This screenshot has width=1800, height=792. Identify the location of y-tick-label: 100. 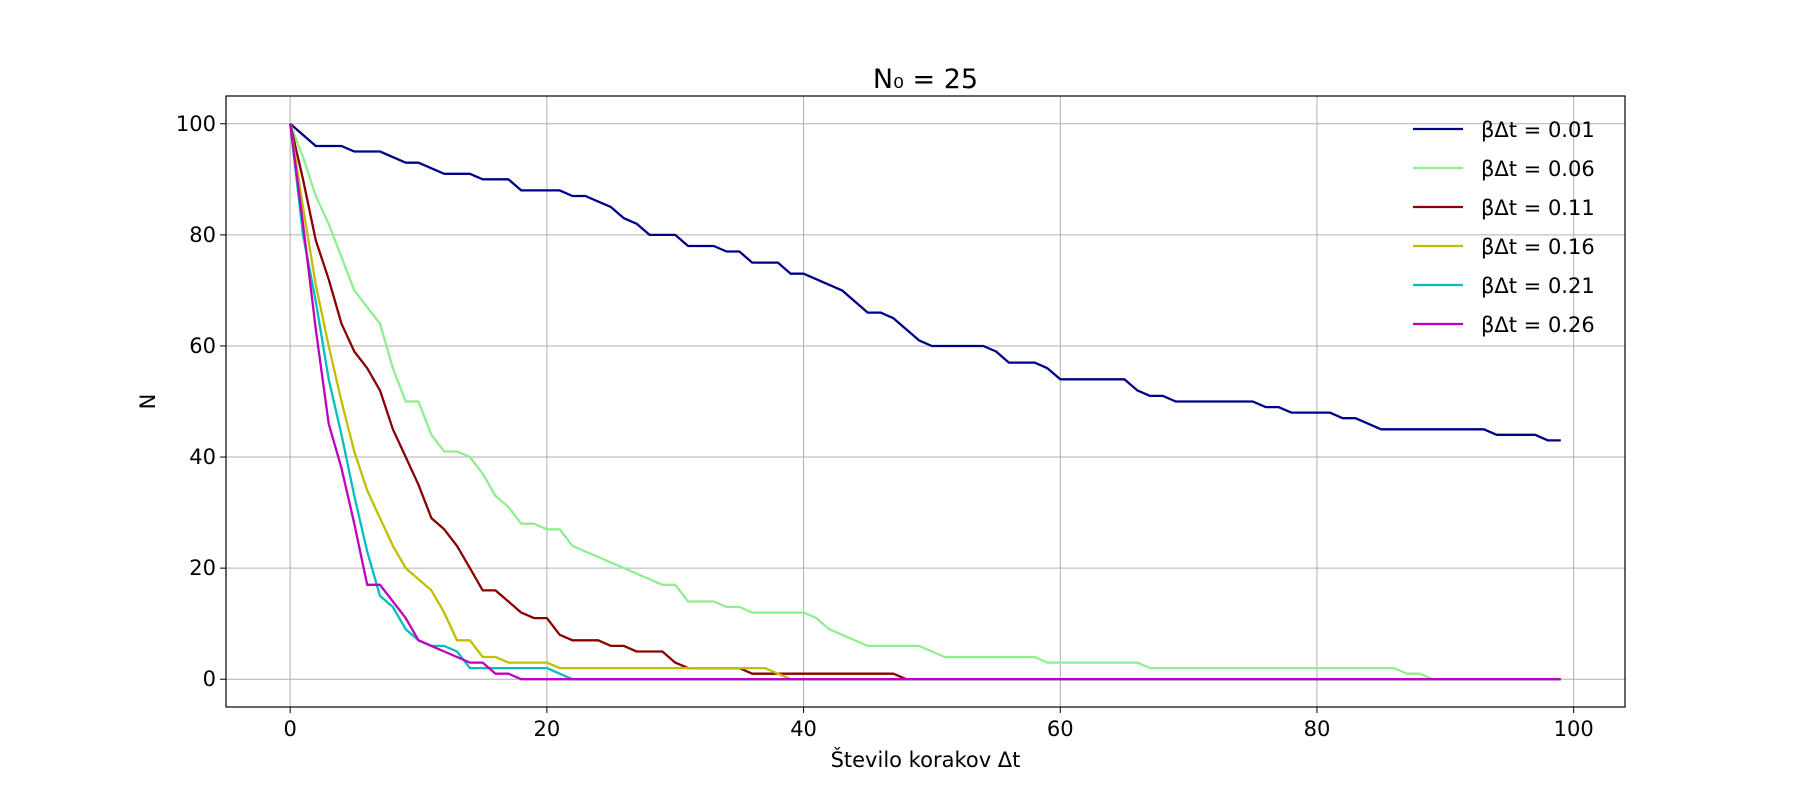
(196, 124).